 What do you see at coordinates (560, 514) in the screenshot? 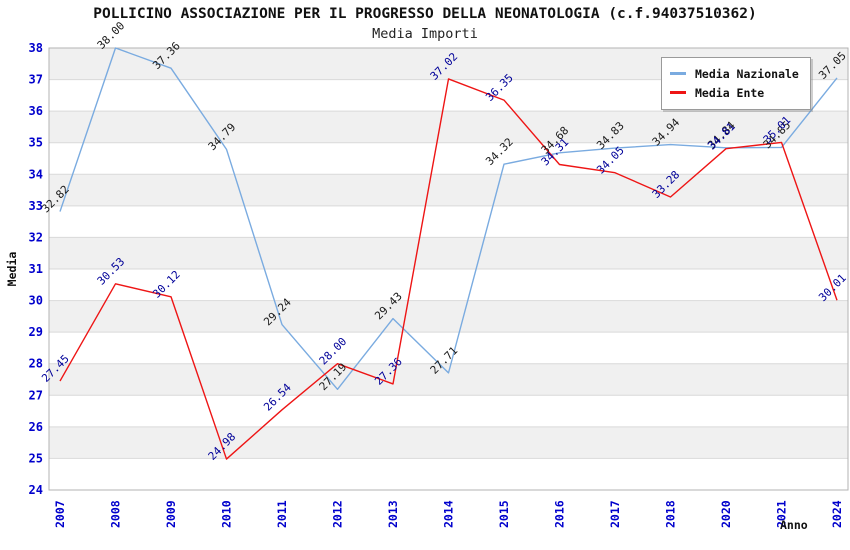
I see `x-tick-label: 2016` at bounding box center [560, 514].